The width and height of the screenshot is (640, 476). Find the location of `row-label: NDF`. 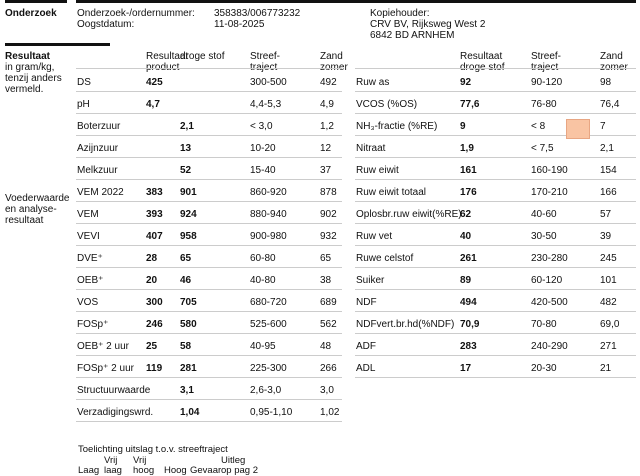

row-label: NDF is located at coordinates (366, 302).